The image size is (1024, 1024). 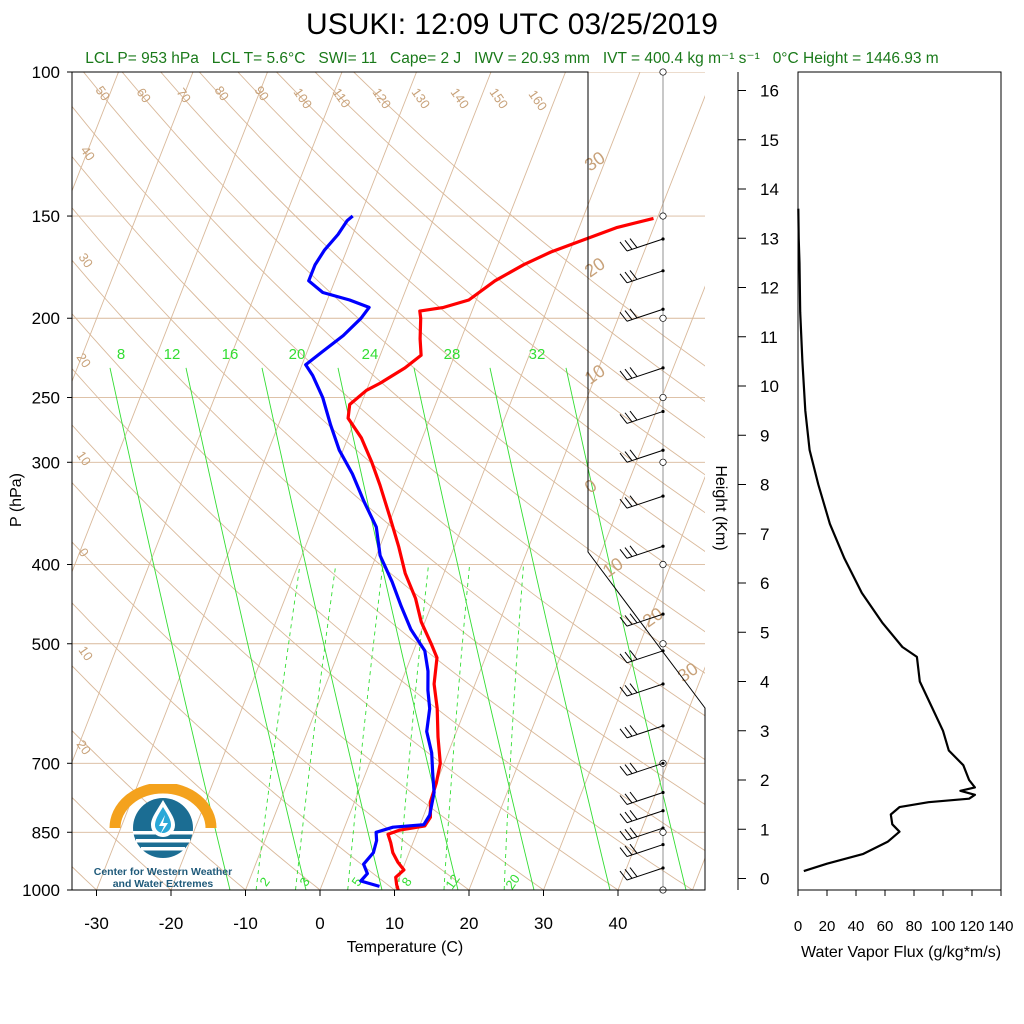 I want to click on y-tick-label: 150, so click(x=46, y=216).